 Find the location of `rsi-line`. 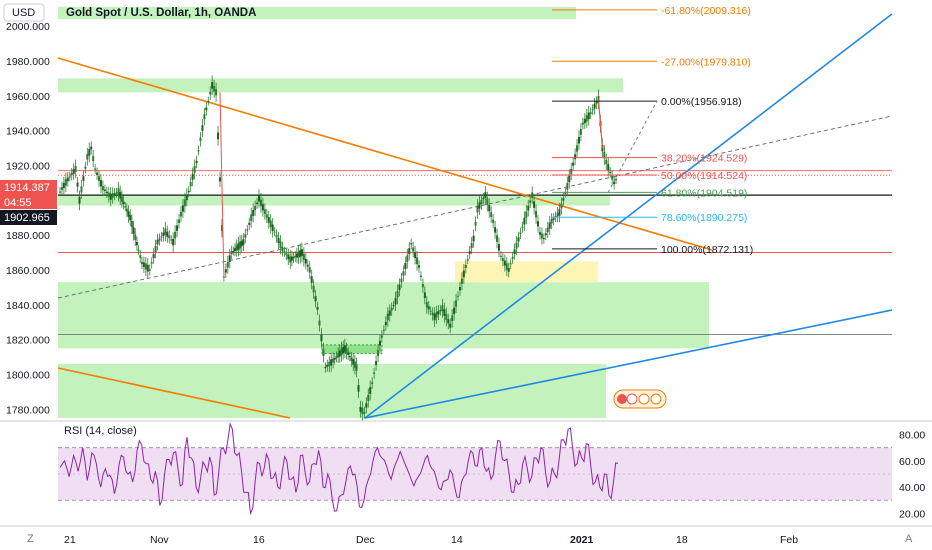

rsi-line is located at coordinates (339, 469).